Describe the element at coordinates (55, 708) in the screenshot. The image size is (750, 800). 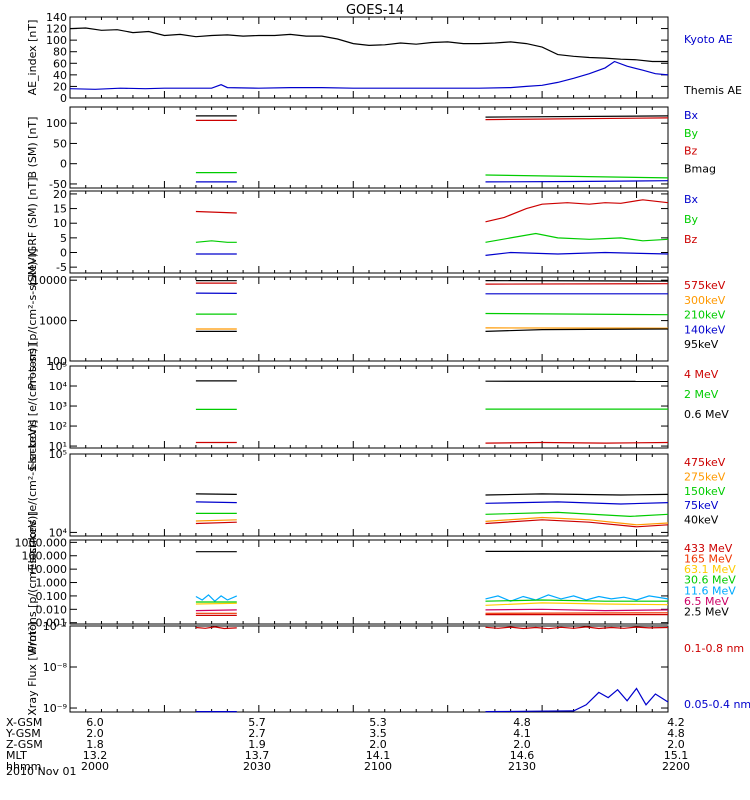
I see `y-tick-label: 10⁻⁹` at that location.